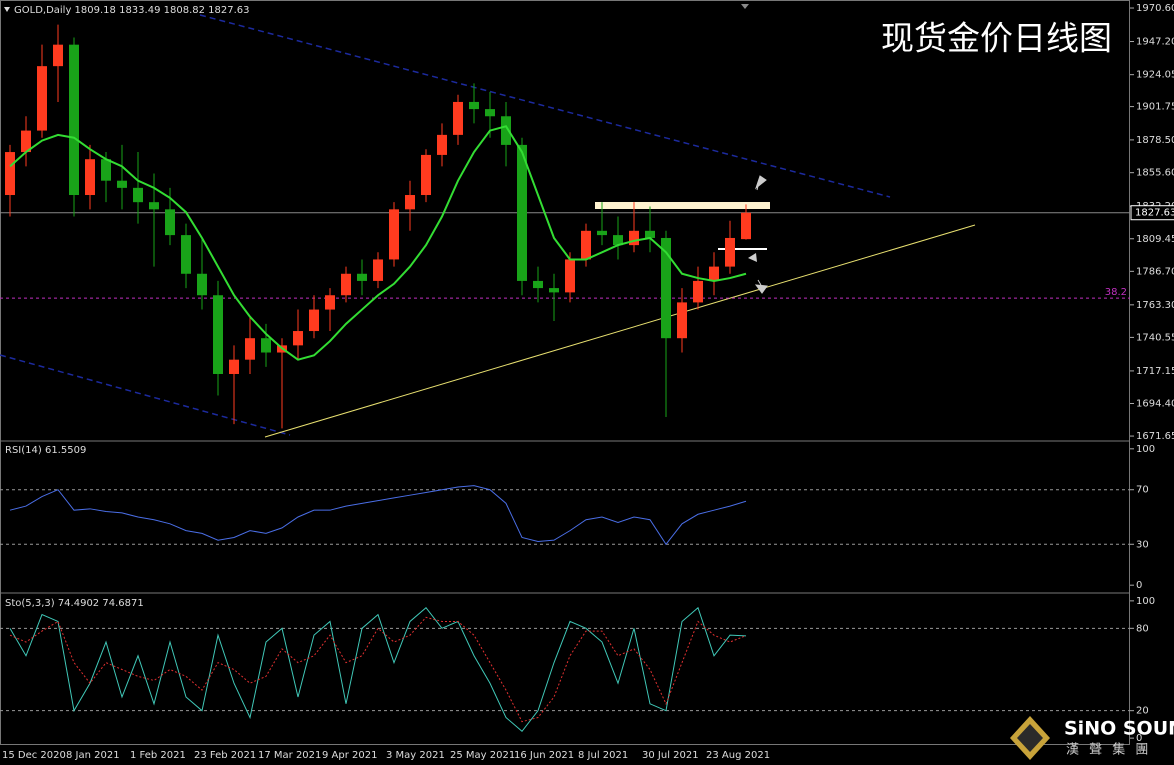 Image resolution: width=1174 pixels, height=765 pixels. I want to click on y-tick-label: 1694.40, so click(1155, 403).